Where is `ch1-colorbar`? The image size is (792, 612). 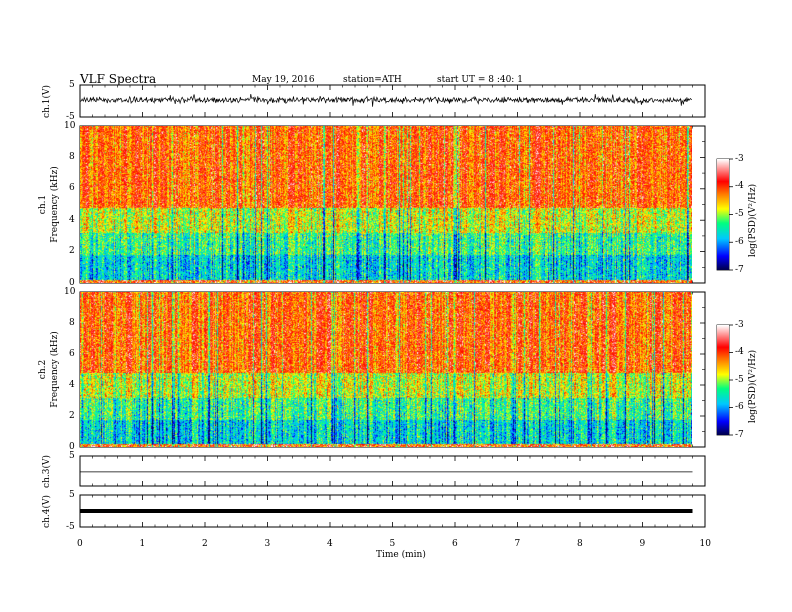 ch1-colorbar is located at coordinates (723, 214).